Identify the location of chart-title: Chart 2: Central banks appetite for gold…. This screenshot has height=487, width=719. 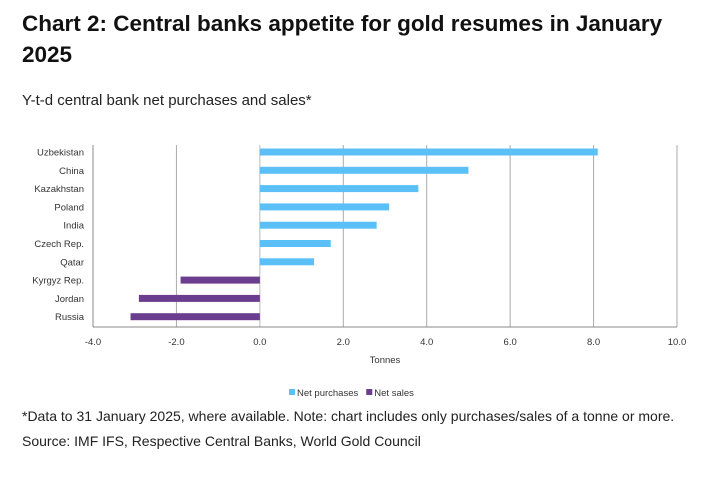
(342, 39).